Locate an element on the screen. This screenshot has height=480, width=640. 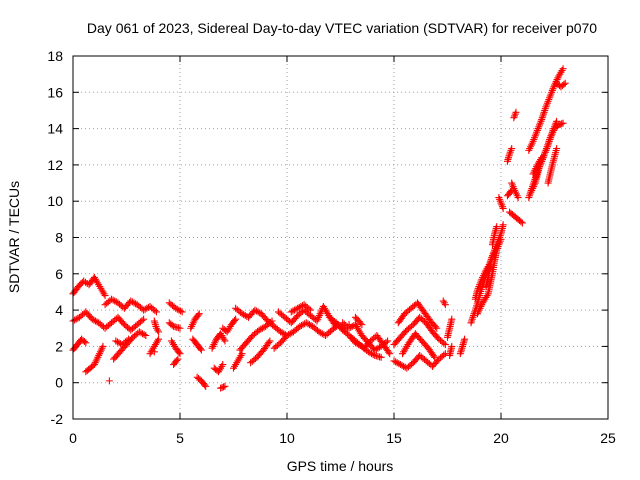
y-tick-label: 8 is located at coordinates (59, 238).